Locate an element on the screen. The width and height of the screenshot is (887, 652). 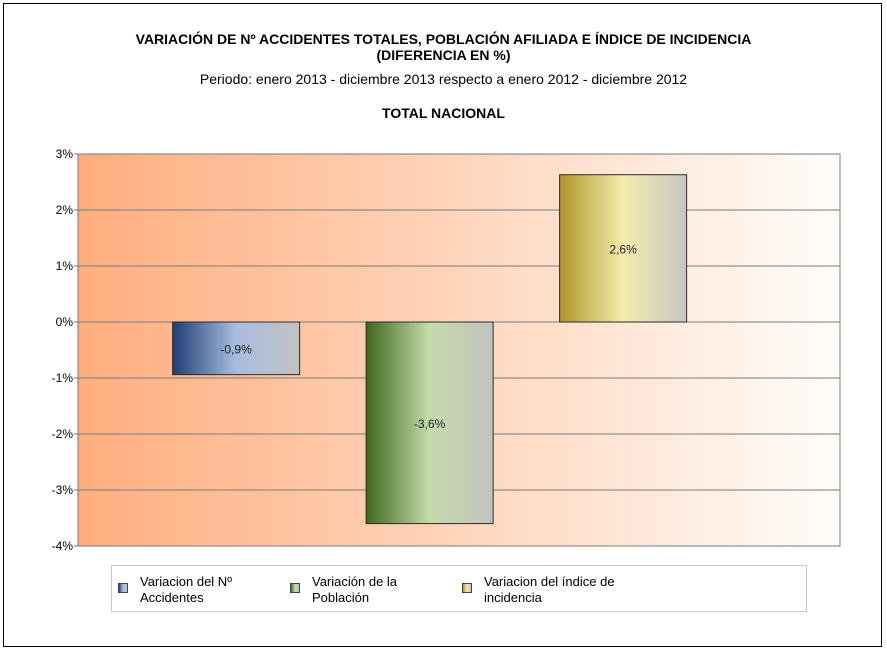
y-tick-label: -3% is located at coordinates (63, 490).